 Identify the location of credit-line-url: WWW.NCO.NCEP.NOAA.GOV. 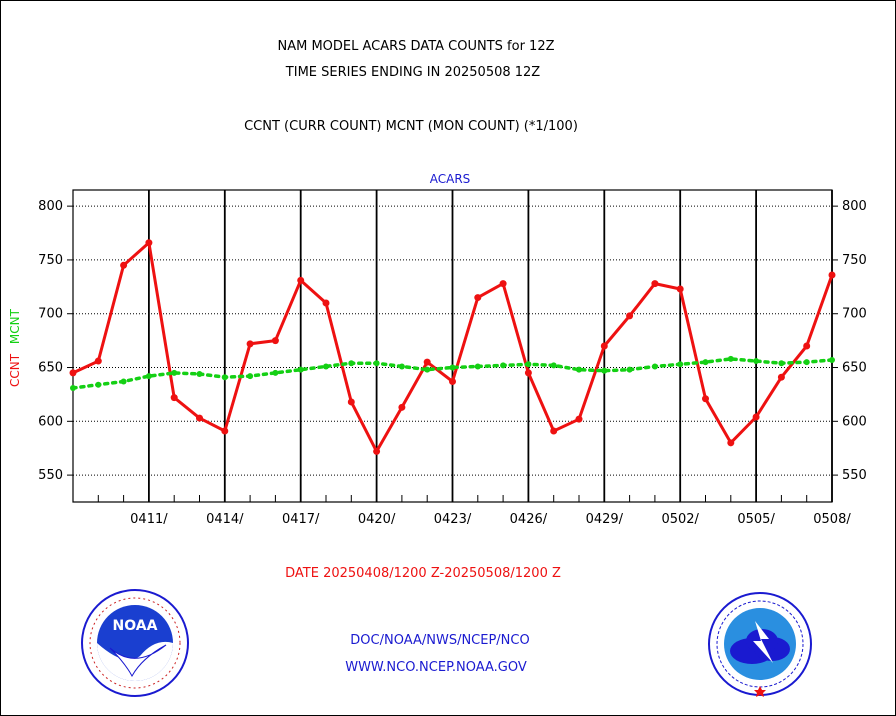
(436, 667).